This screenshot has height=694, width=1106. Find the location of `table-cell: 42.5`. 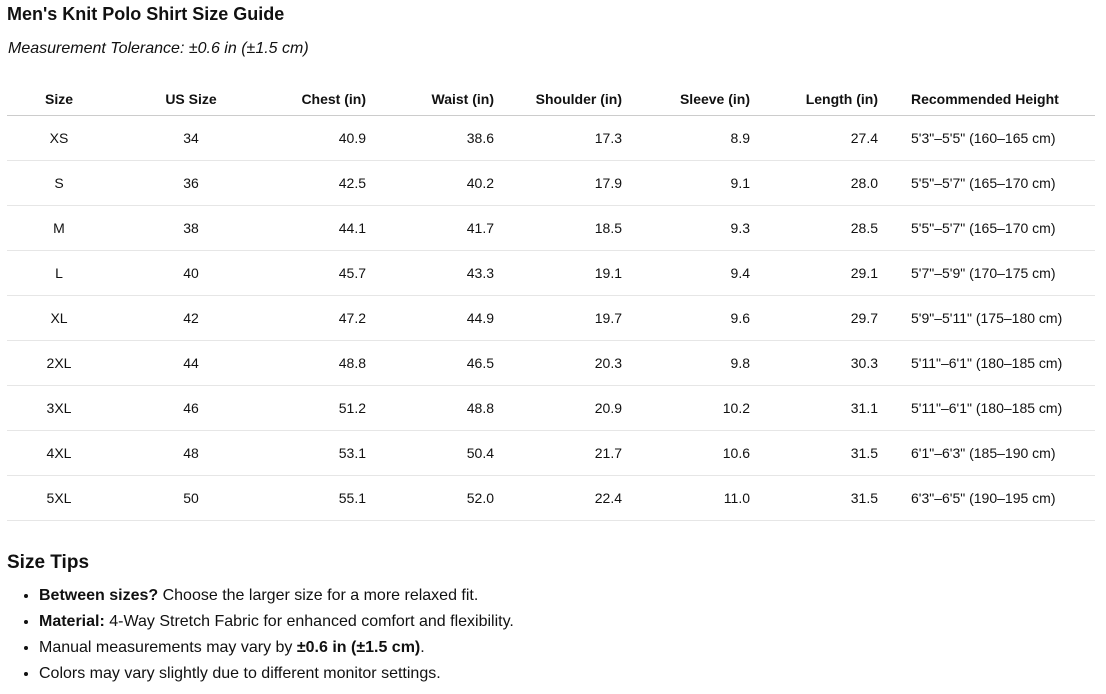

table-cell: 42.5 is located at coordinates (324, 183).